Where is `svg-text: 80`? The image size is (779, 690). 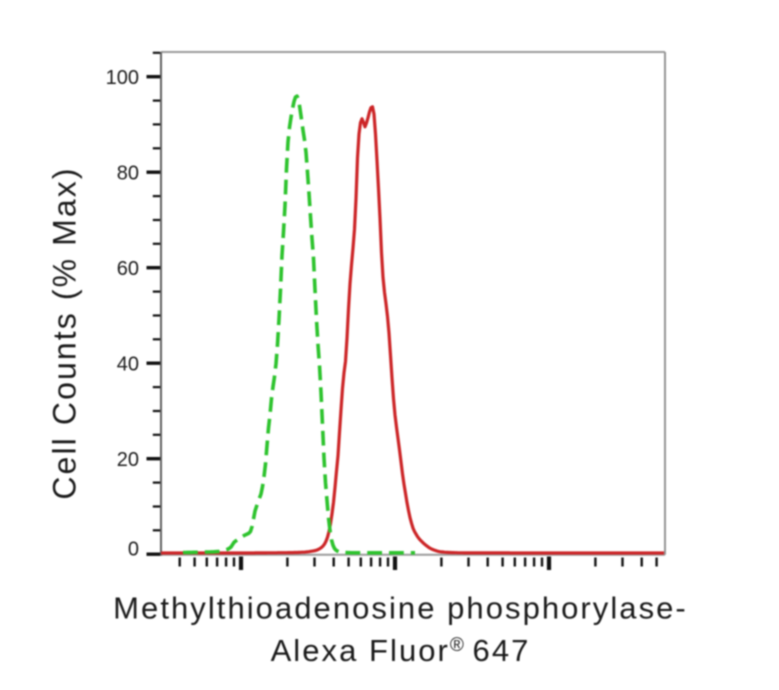 svg-text: 80 is located at coordinates (128, 174).